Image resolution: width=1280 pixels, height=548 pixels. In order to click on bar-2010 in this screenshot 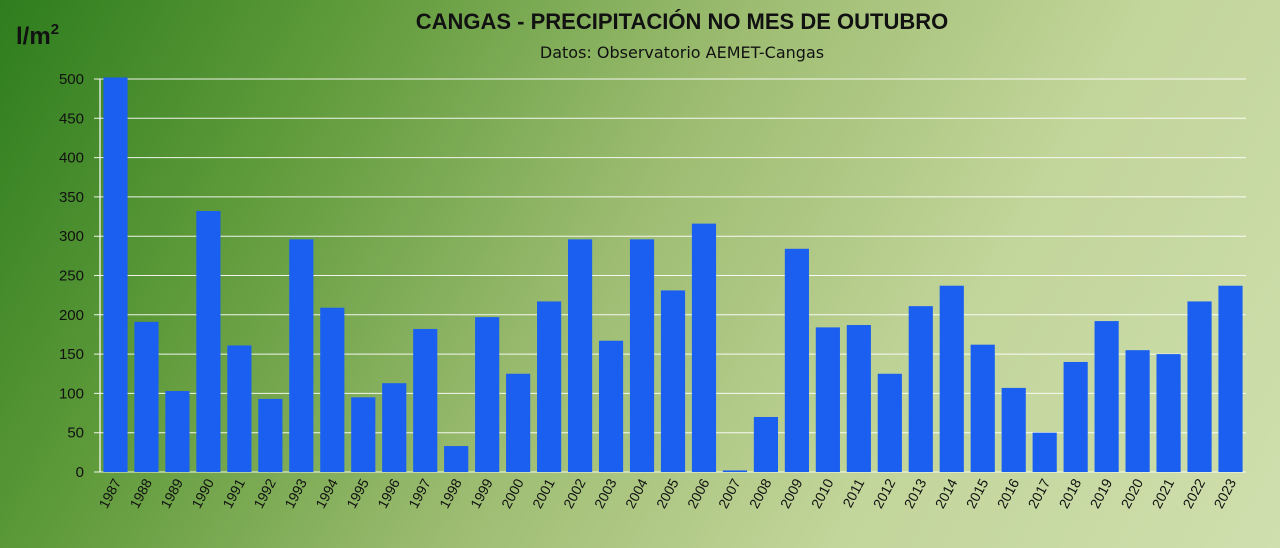, I will do `click(827, 399)`.